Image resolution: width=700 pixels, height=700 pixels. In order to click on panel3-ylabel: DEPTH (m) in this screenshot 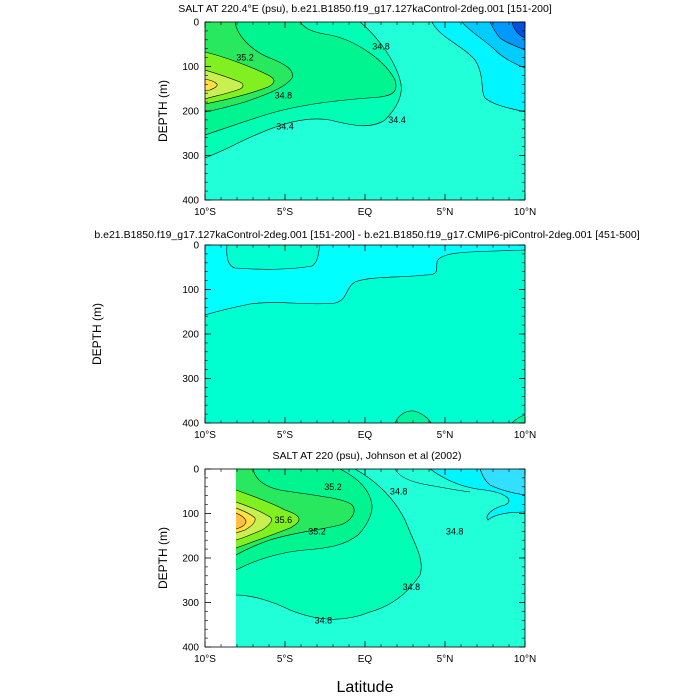, I will do `click(163, 558)`.